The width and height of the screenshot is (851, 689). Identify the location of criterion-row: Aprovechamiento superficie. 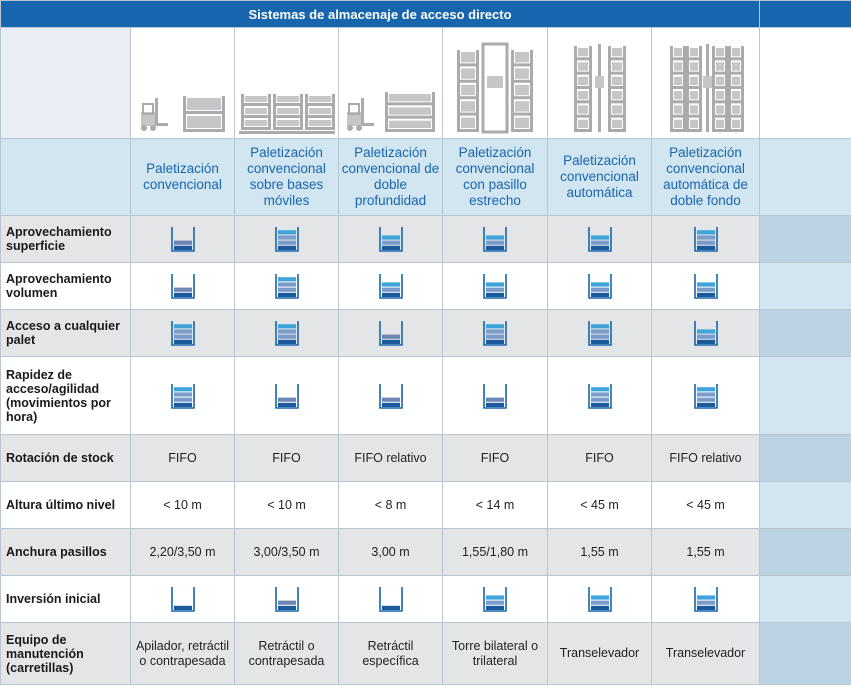
(425, 239).